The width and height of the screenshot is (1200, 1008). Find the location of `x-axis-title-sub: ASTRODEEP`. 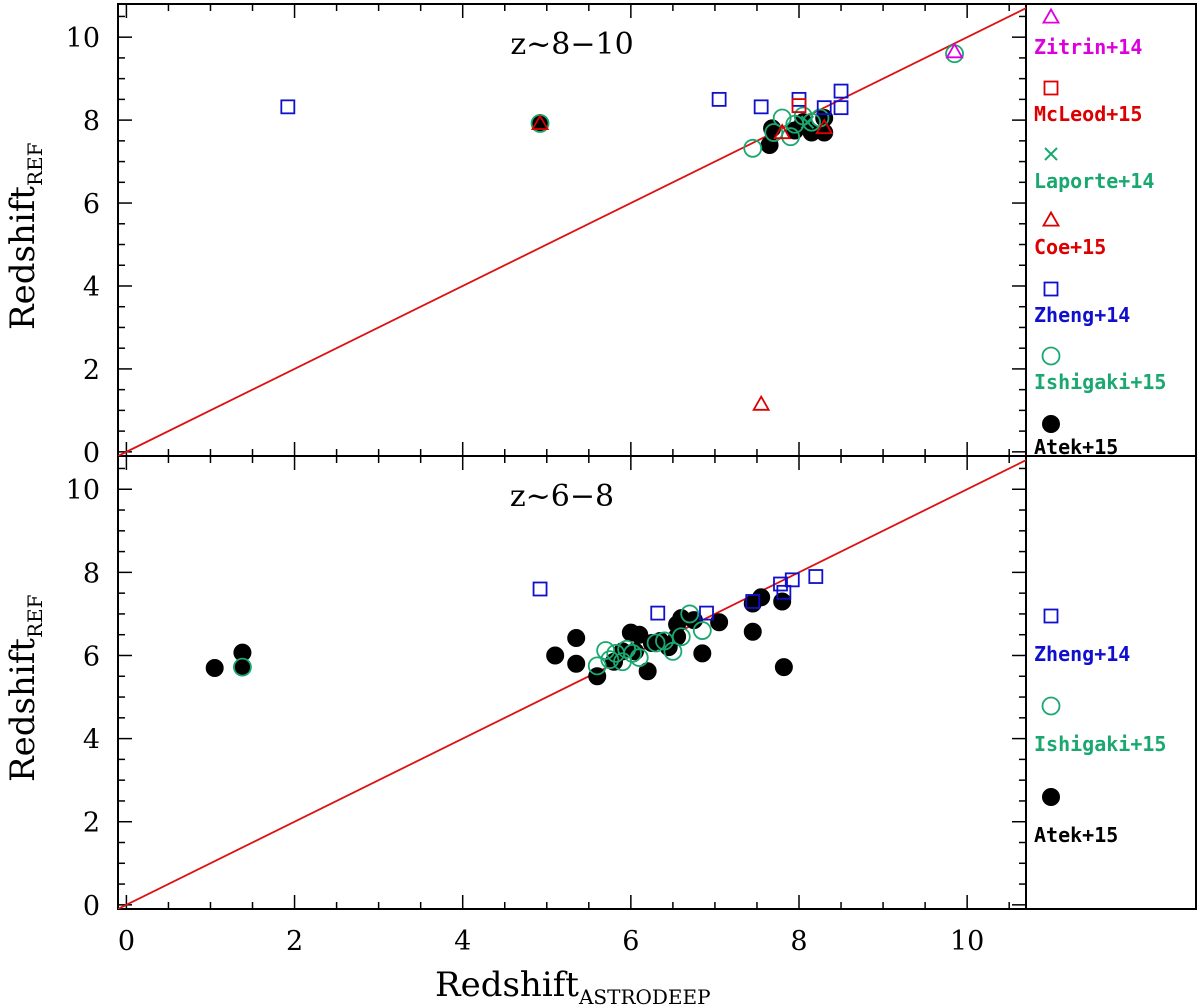

x-axis-title-sub: ASTRODEEP is located at coordinates (644, 996).